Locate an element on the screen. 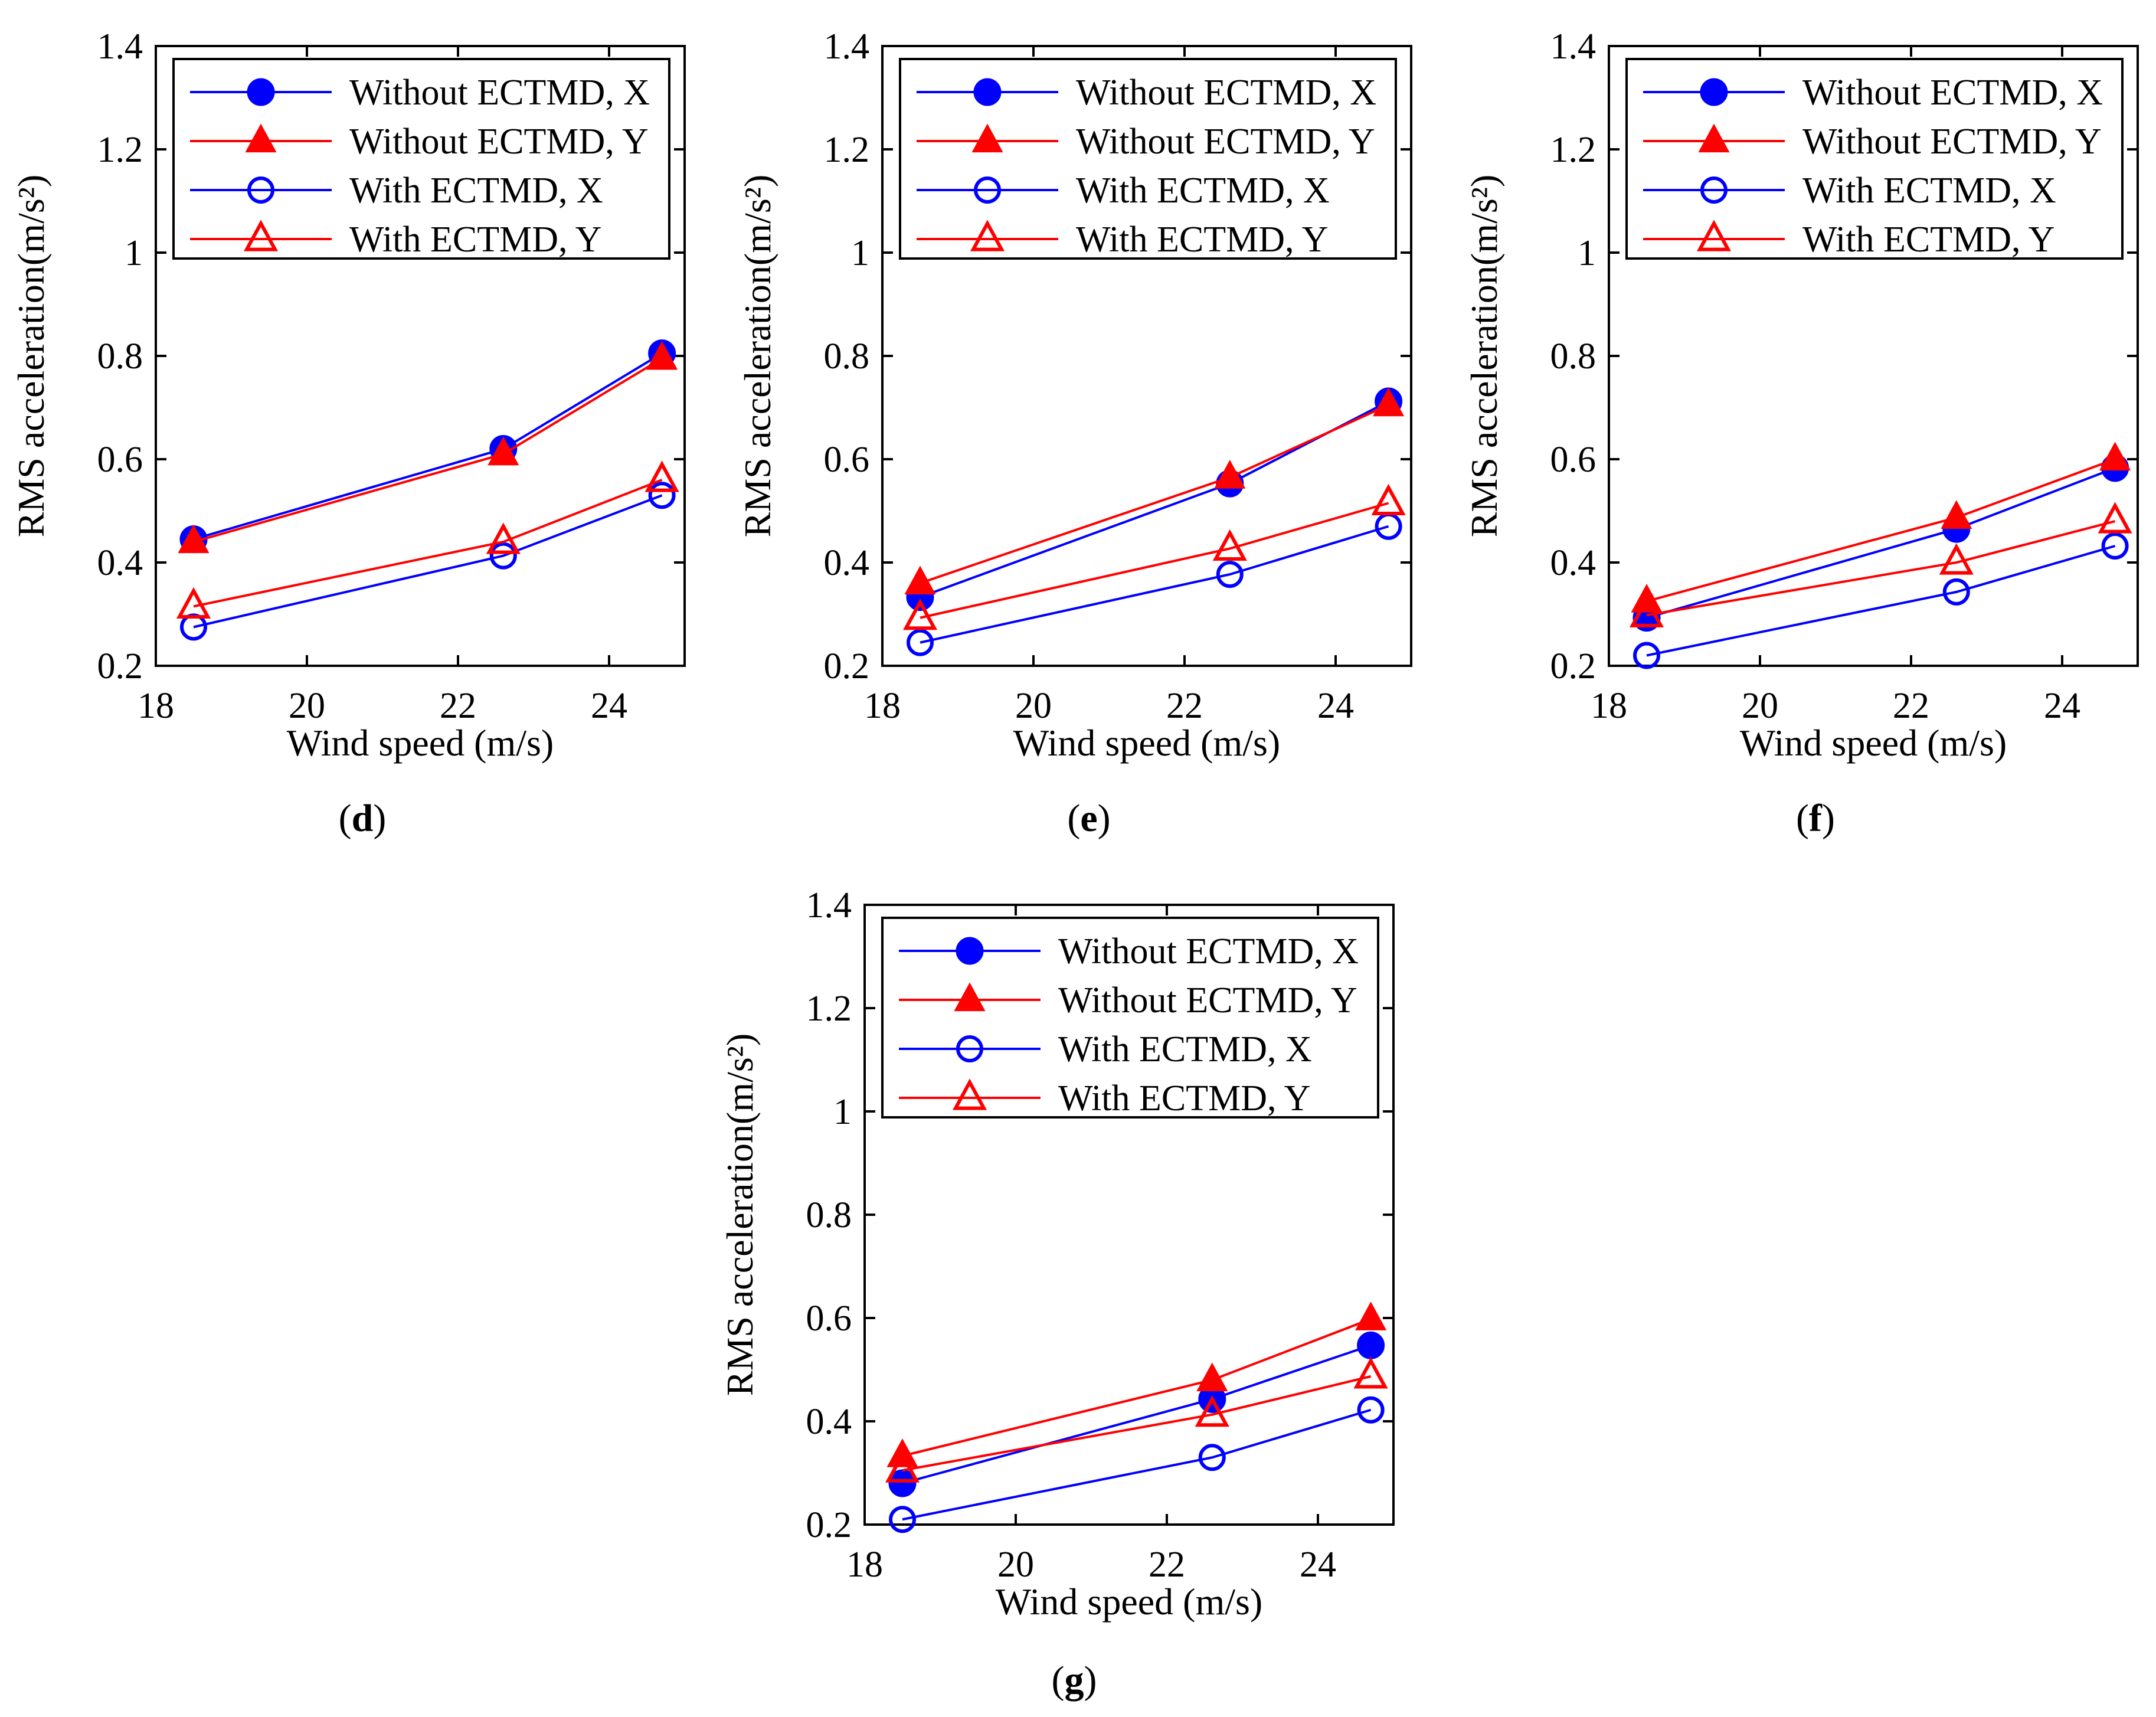 The image size is (2156, 1717). y-tick-label: 1 is located at coordinates (860, 253).